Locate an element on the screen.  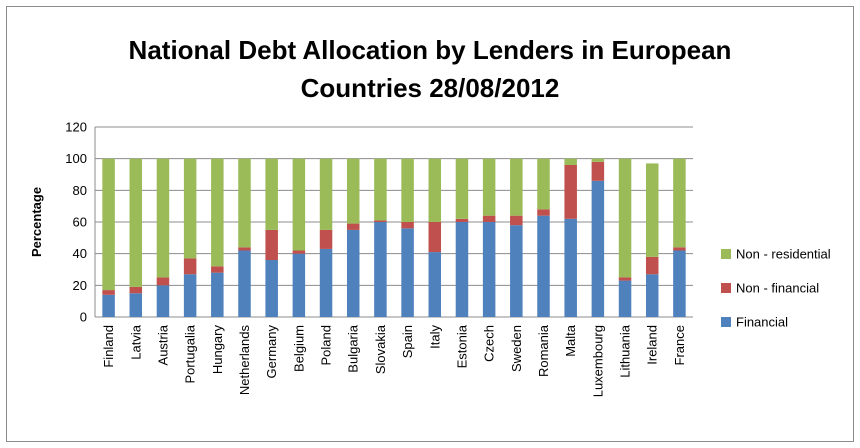
y-tick-label: 60 is located at coordinates (80, 222).